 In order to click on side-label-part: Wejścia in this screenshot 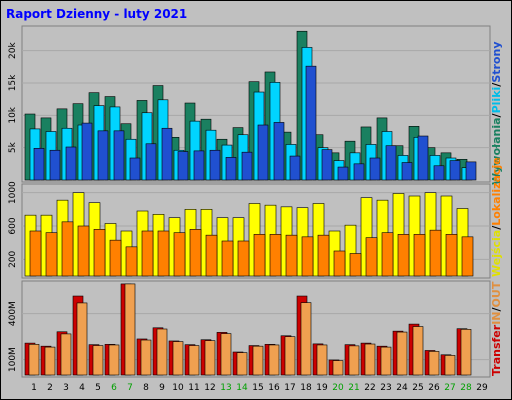, I will do `click(496, 253)`.